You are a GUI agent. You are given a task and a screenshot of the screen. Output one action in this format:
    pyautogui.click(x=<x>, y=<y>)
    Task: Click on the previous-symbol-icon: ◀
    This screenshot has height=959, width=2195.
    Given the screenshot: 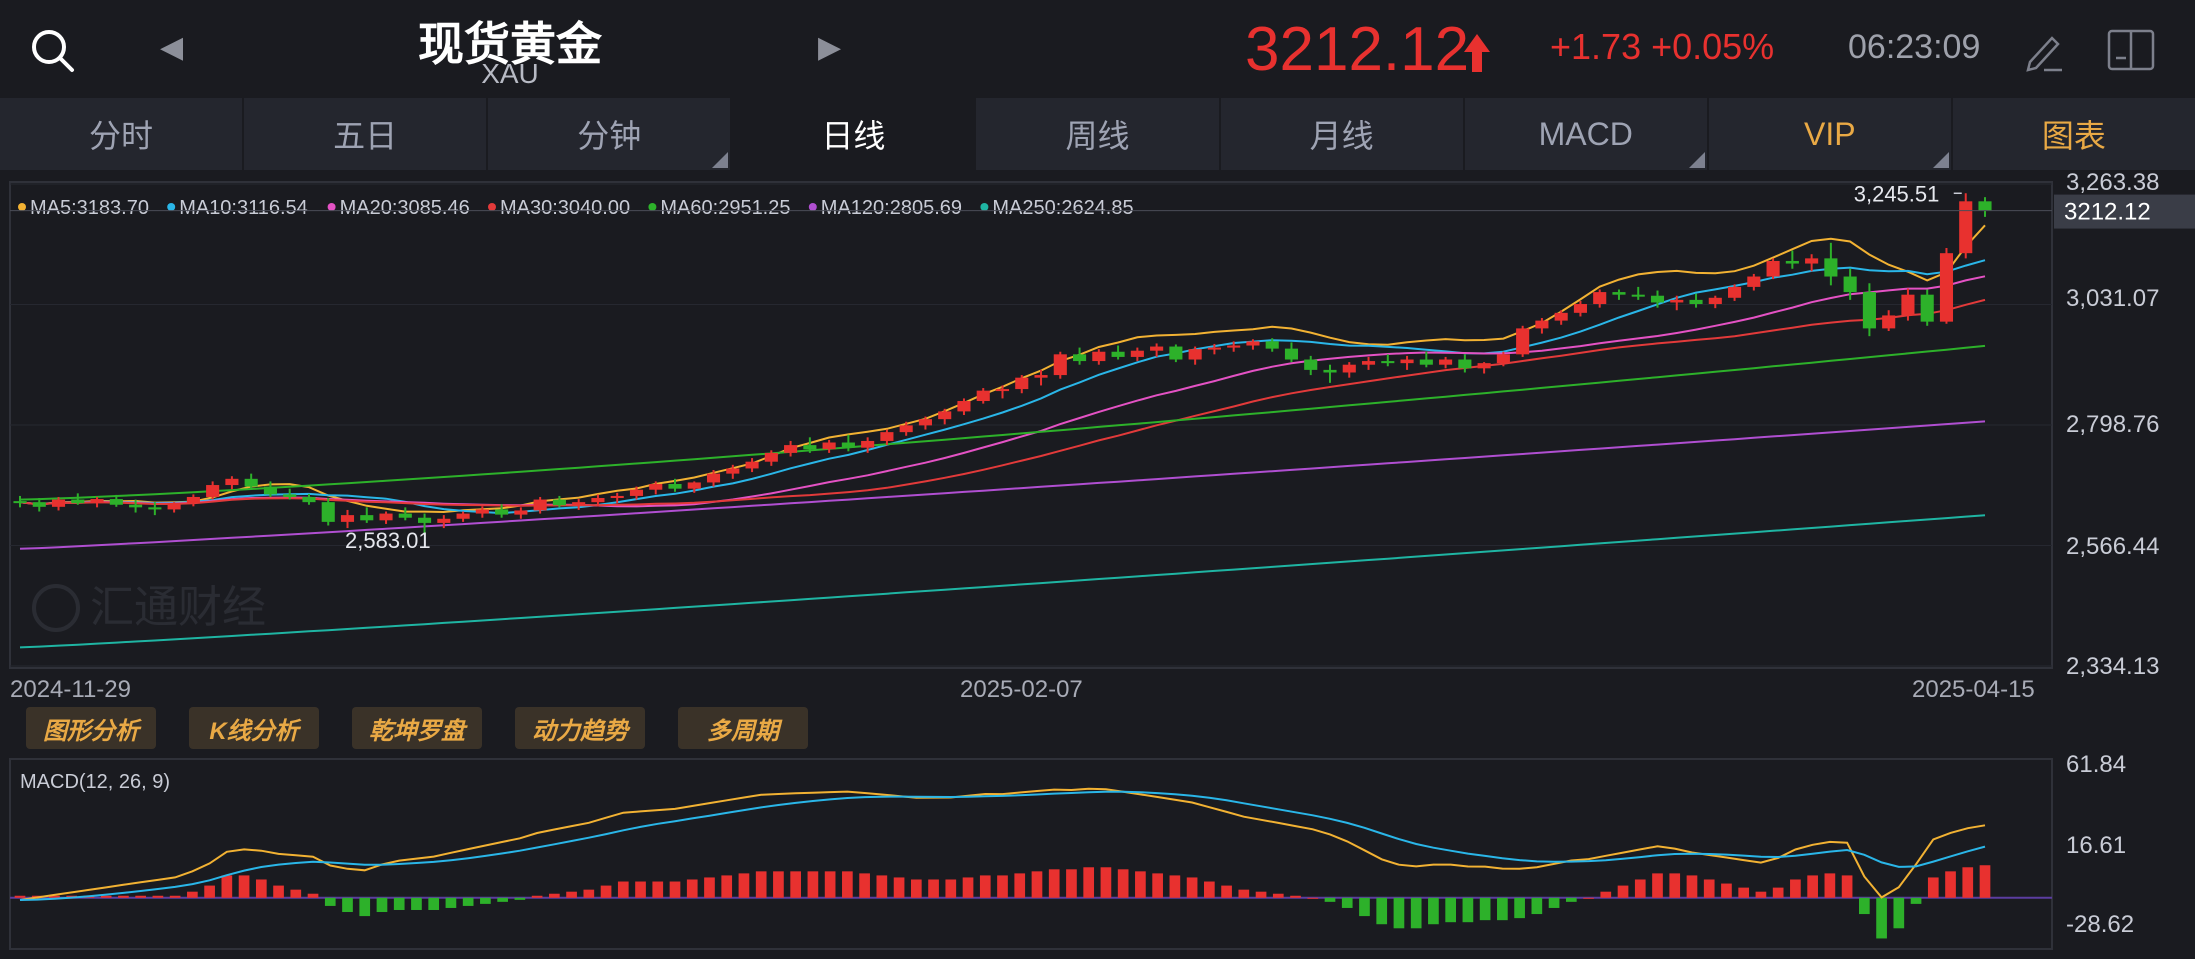 What is the action you would take?
    pyautogui.click(x=172, y=47)
    